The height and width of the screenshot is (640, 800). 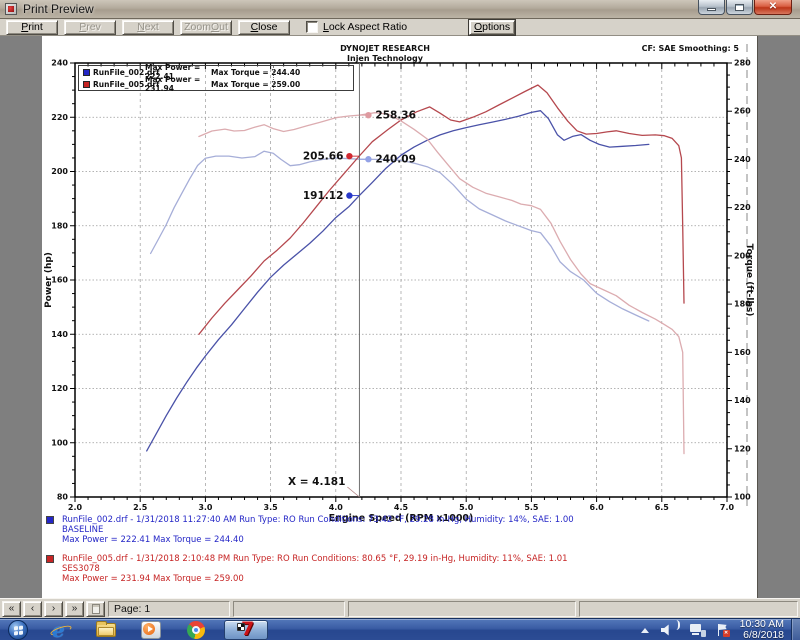 What do you see at coordinates (59, 442) in the screenshot?
I see `power-tick-label: 100` at bounding box center [59, 442].